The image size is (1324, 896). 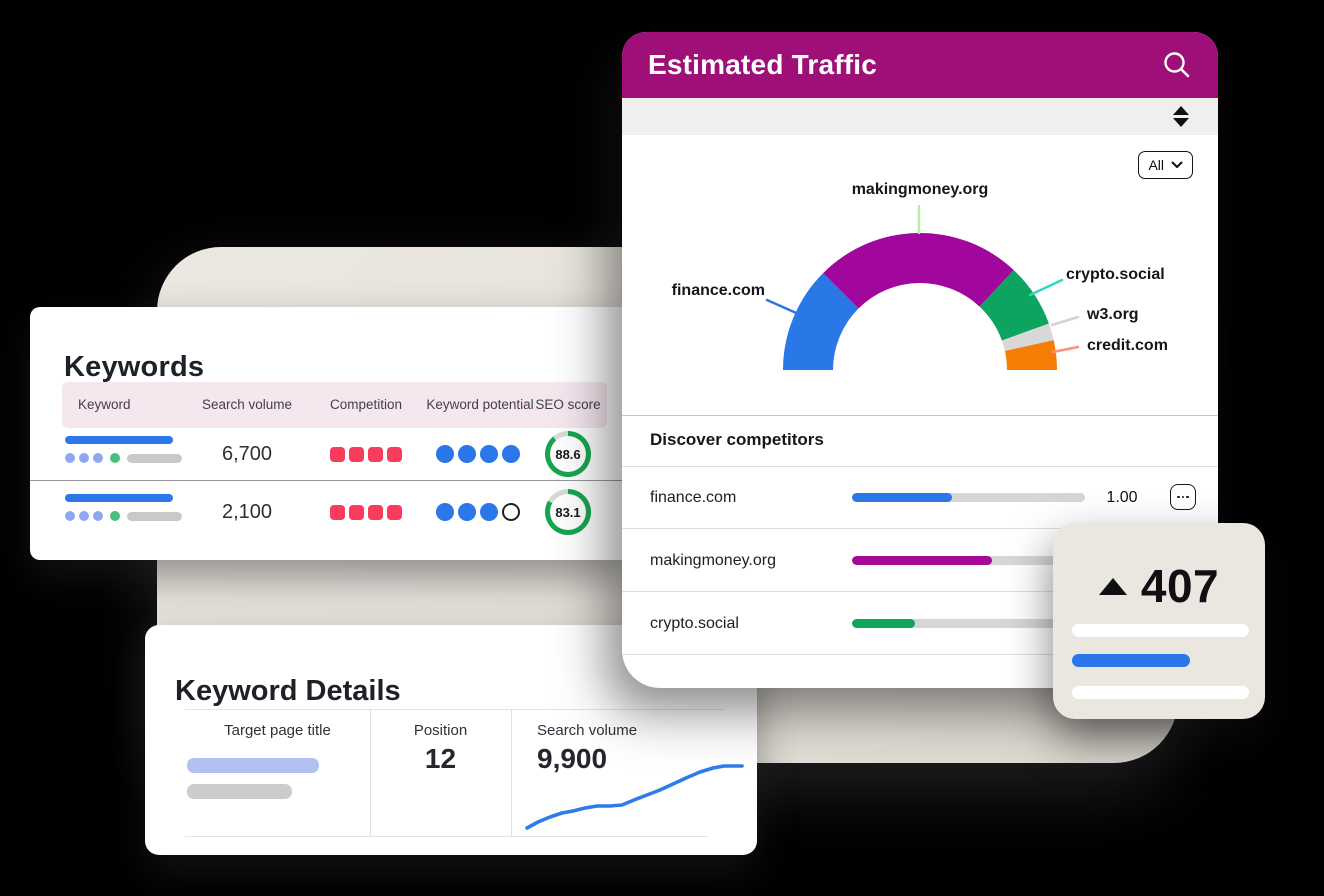 What do you see at coordinates (693, 497) in the screenshot?
I see `competitor-name: finance.com` at bounding box center [693, 497].